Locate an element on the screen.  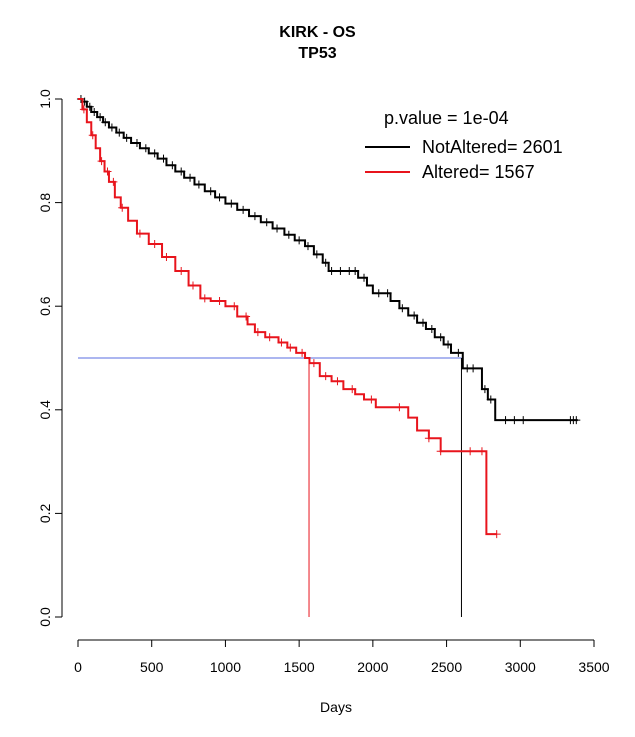
y-tick-label: 0.2 is located at coordinates (45, 513).